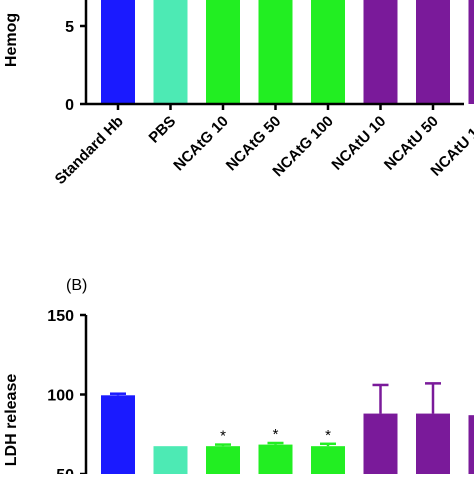 This screenshot has height=479, width=474. What do you see at coordinates (162, 130) in the screenshot?
I see `x-tick-label: PBS` at bounding box center [162, 130].